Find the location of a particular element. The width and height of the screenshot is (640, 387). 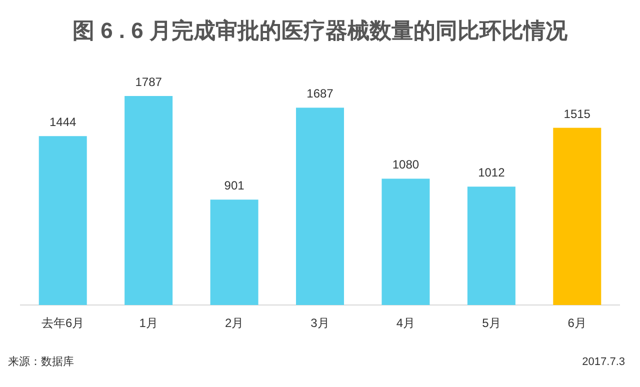

x-tick-label: 6月 is located at coordinates (577, 323).